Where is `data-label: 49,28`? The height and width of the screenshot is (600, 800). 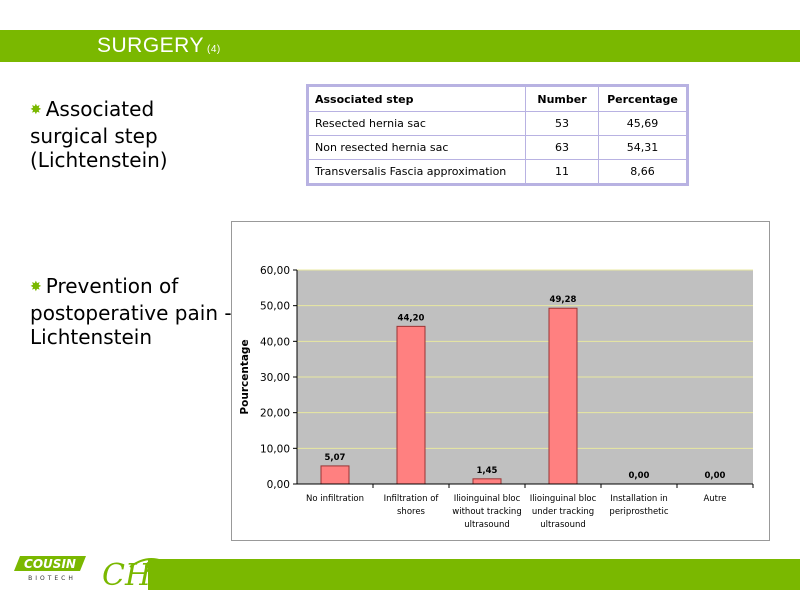 data-label: 49,28 is located at coordinates (563, 300).